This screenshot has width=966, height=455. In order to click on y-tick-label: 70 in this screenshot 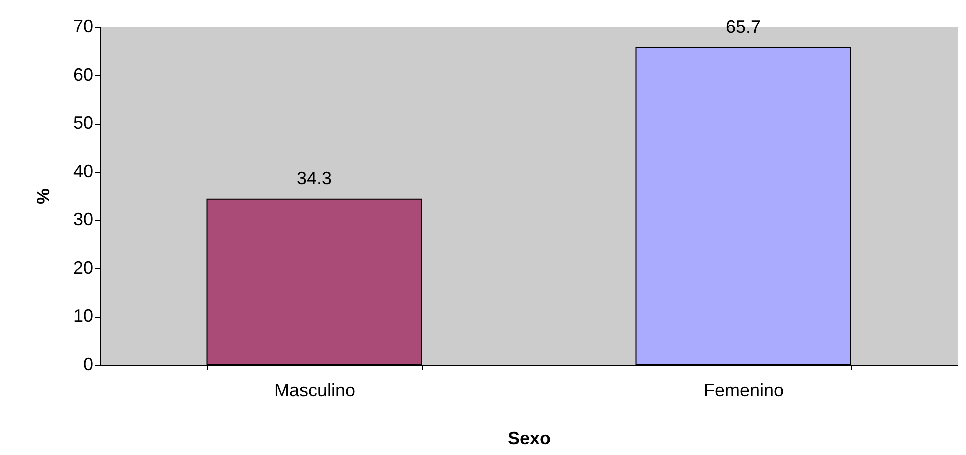, I will do `click(83, 26)`.